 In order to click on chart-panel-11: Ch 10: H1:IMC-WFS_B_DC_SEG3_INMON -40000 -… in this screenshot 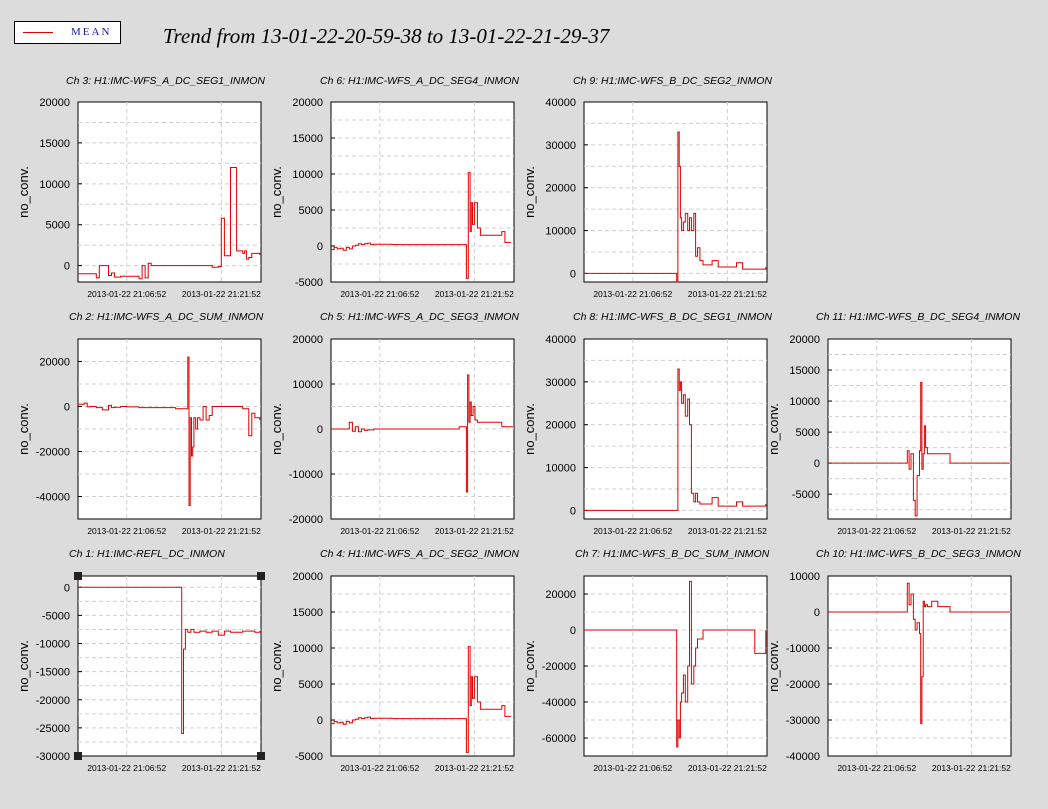, I will do `click(893, 660)`.